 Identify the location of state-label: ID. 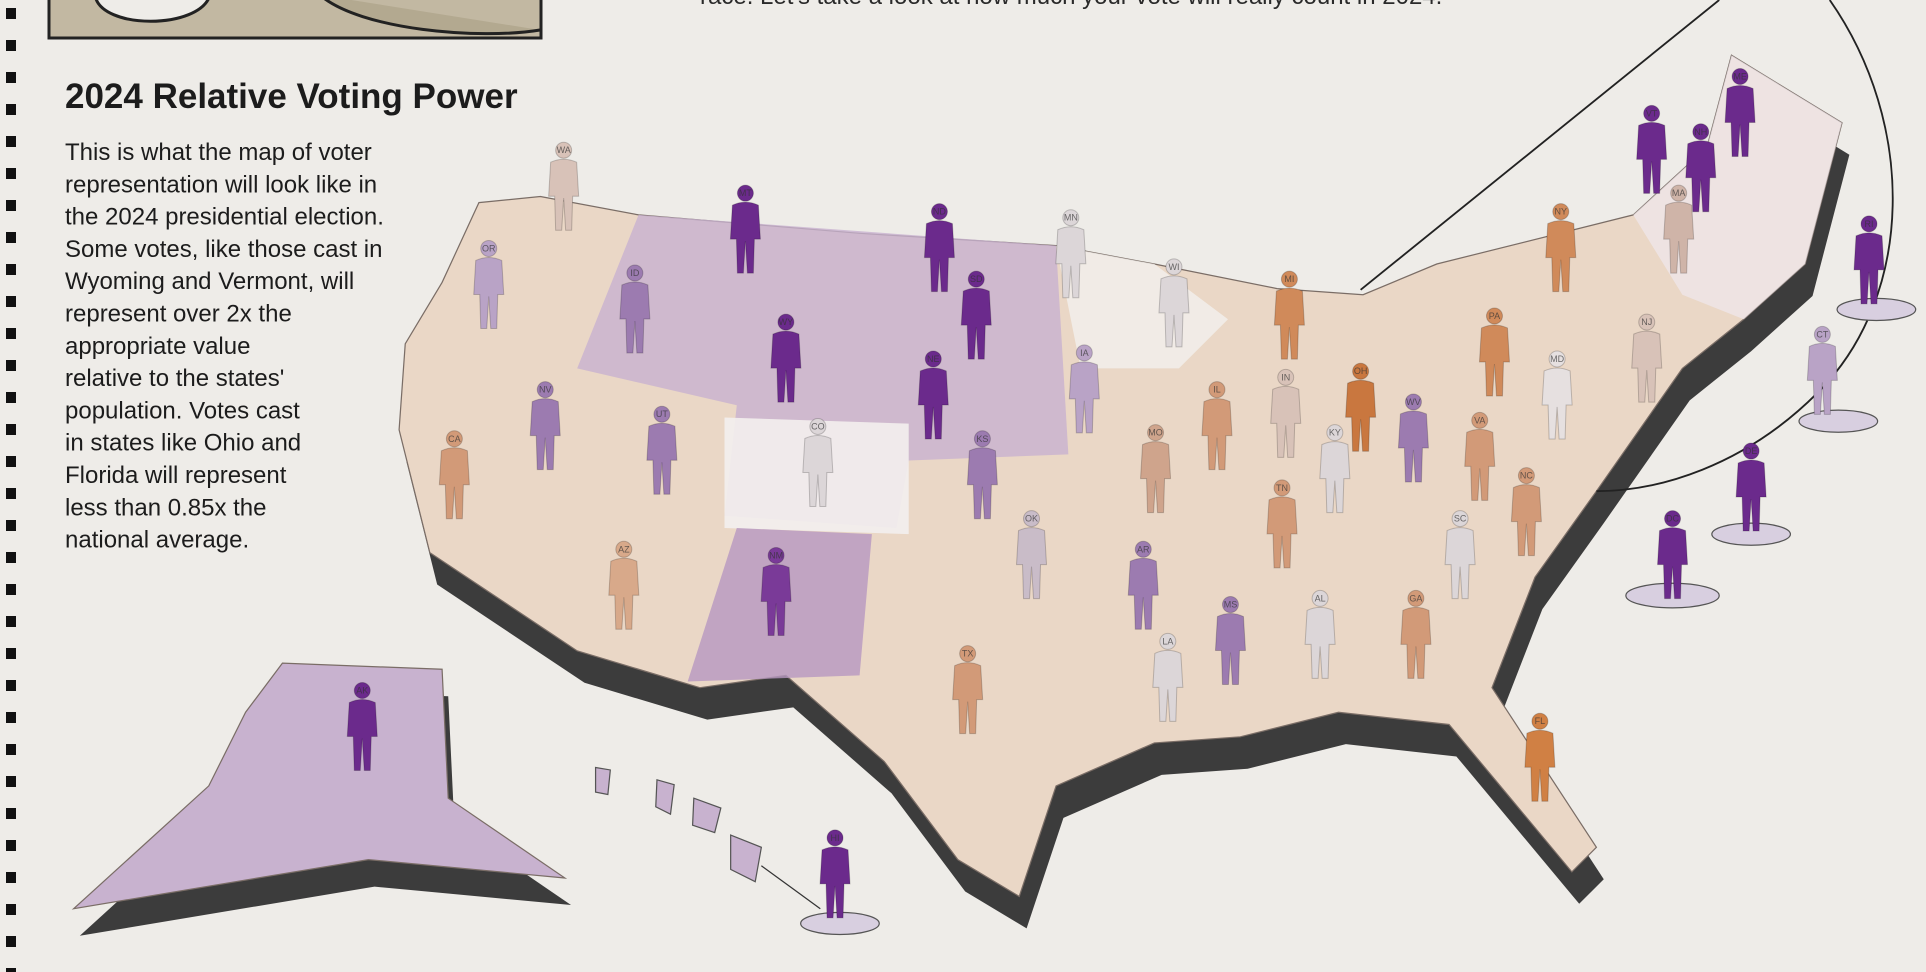
(635, 273).